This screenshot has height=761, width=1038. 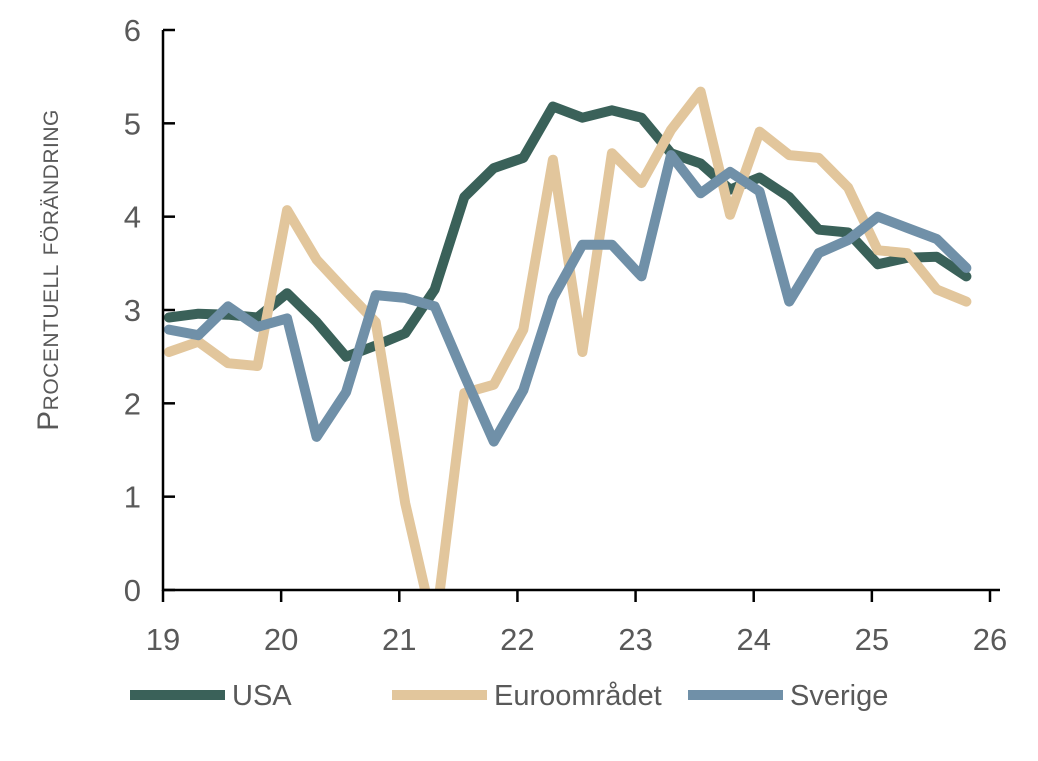 I want to click on x-tick-label: 20, so click(x=281, y=639).